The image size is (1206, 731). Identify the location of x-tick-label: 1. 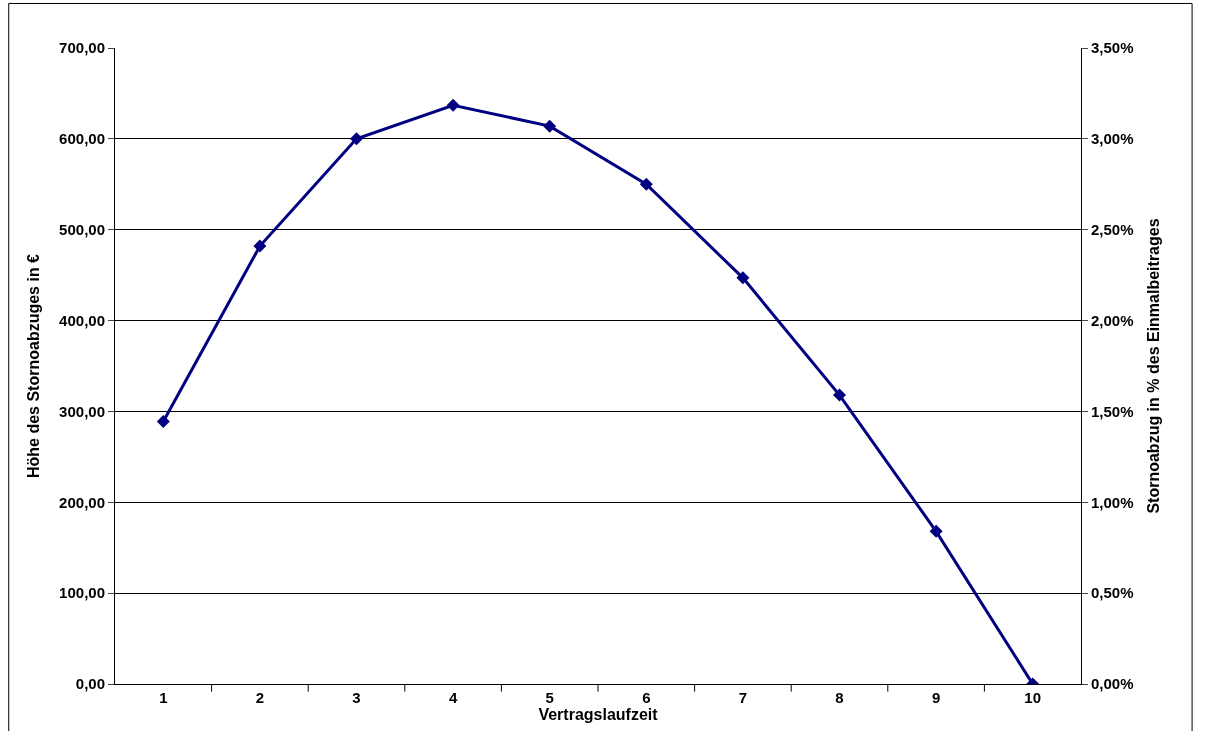
(163, 697).